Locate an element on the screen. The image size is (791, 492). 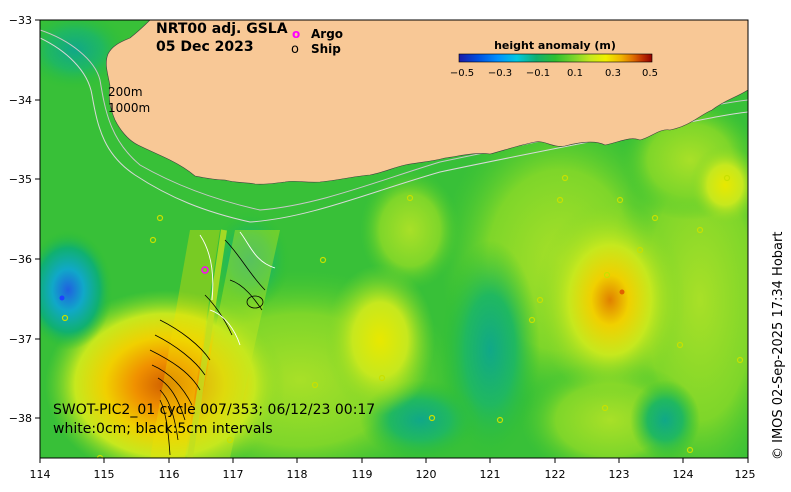
colorbar-tick: −0.3 is located at coordinates (500, 73).